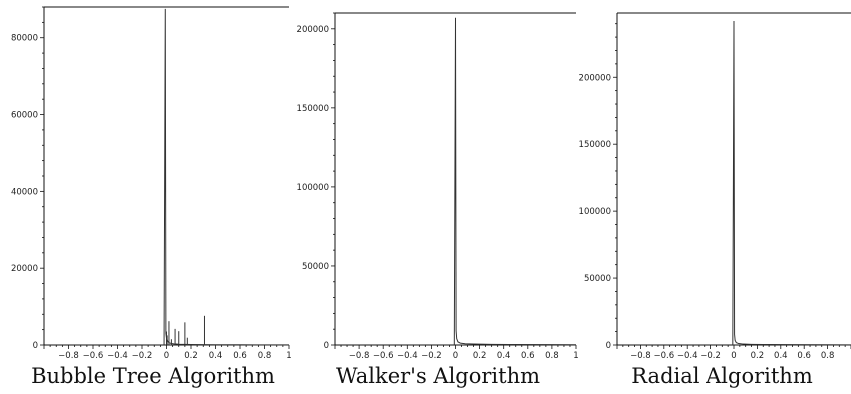 Image resolution: width=851 pixels, height=394 pixels. What do you see at coordinates (24, 269) in the screenshot?
I see `bubble-tree-y-tick-label: 20000` at bounding box center [24, 269].